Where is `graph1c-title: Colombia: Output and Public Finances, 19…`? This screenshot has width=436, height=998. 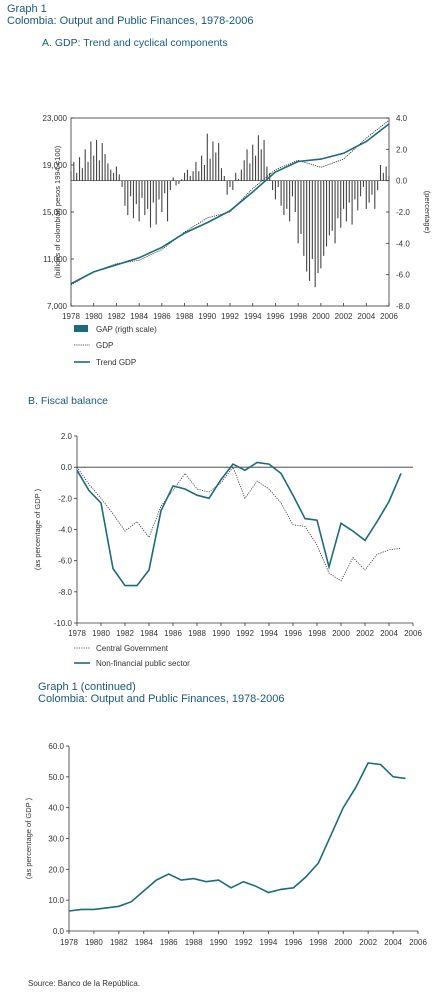
graph1c-title: Colombia: Output and Public Finances, 19… is located at coordinates (161, 699).